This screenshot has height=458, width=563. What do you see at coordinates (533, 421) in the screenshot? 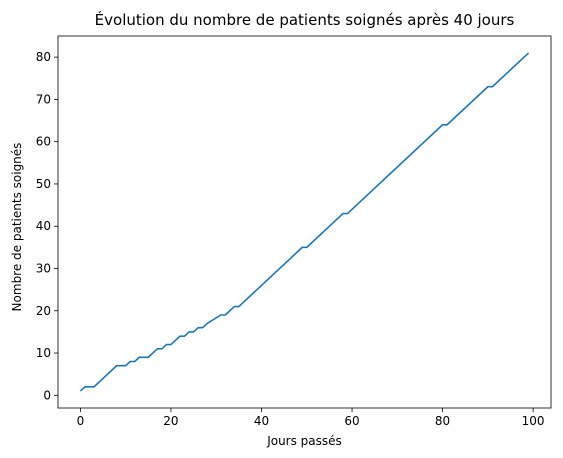
I see `x-tick-label: 100` at bounding box center [533, 421].